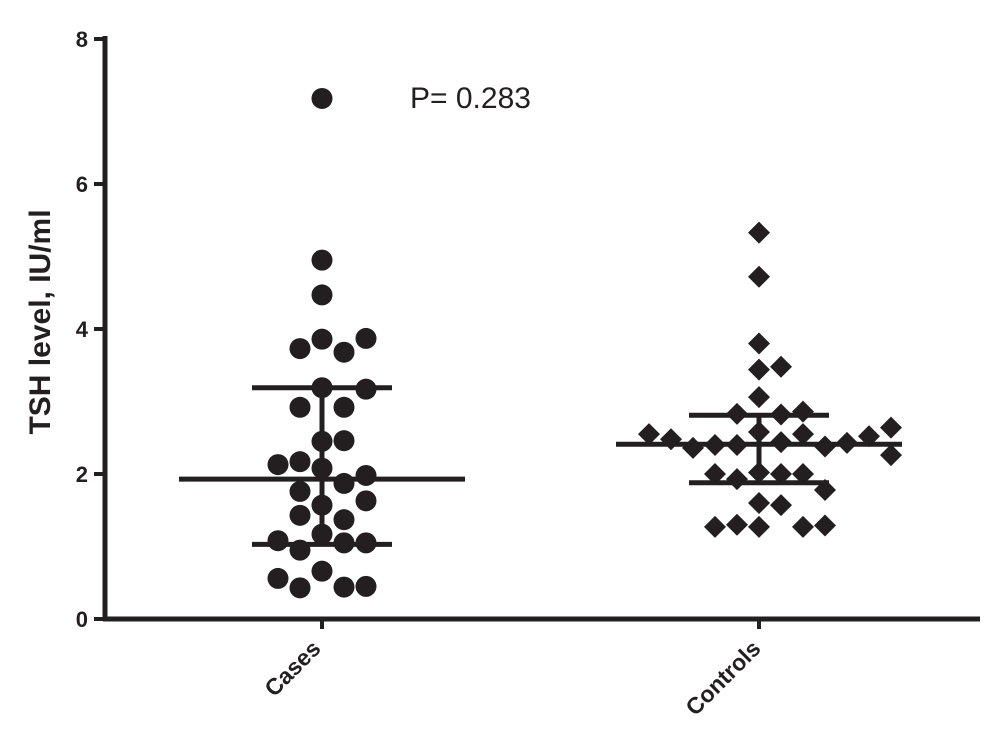  What do you see at coordinates (292, 668) in the screenshot?
I see `x-category-label-cases: Cases` at bounding box center [292, 668].